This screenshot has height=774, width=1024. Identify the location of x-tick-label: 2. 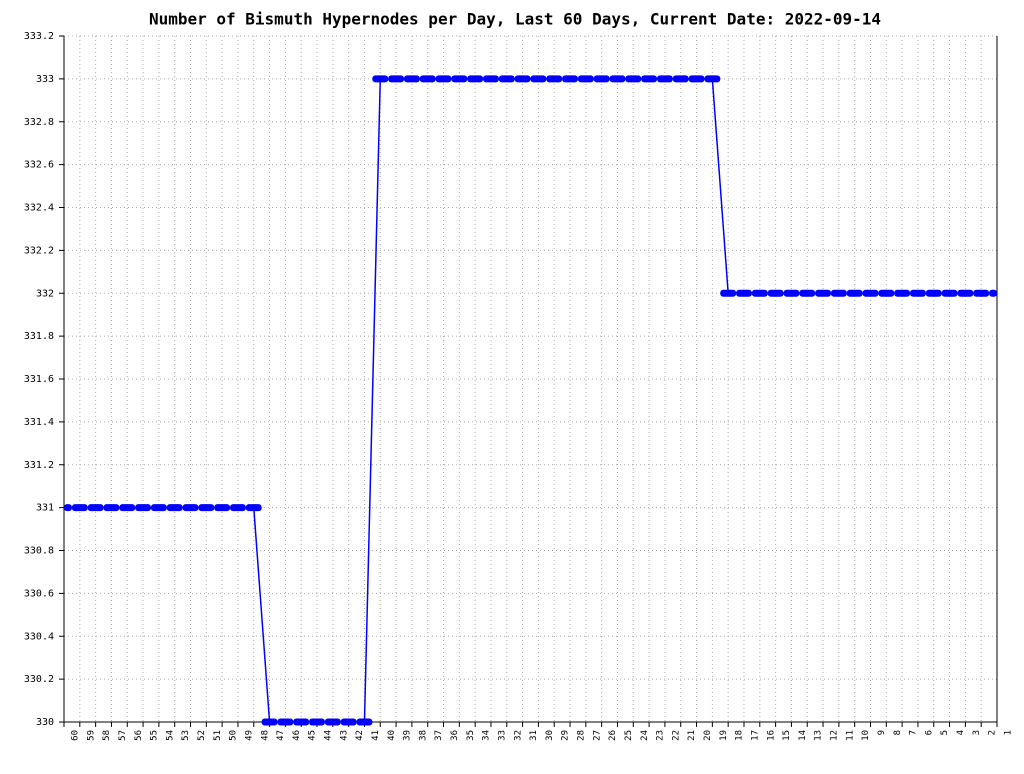
(993, 732).